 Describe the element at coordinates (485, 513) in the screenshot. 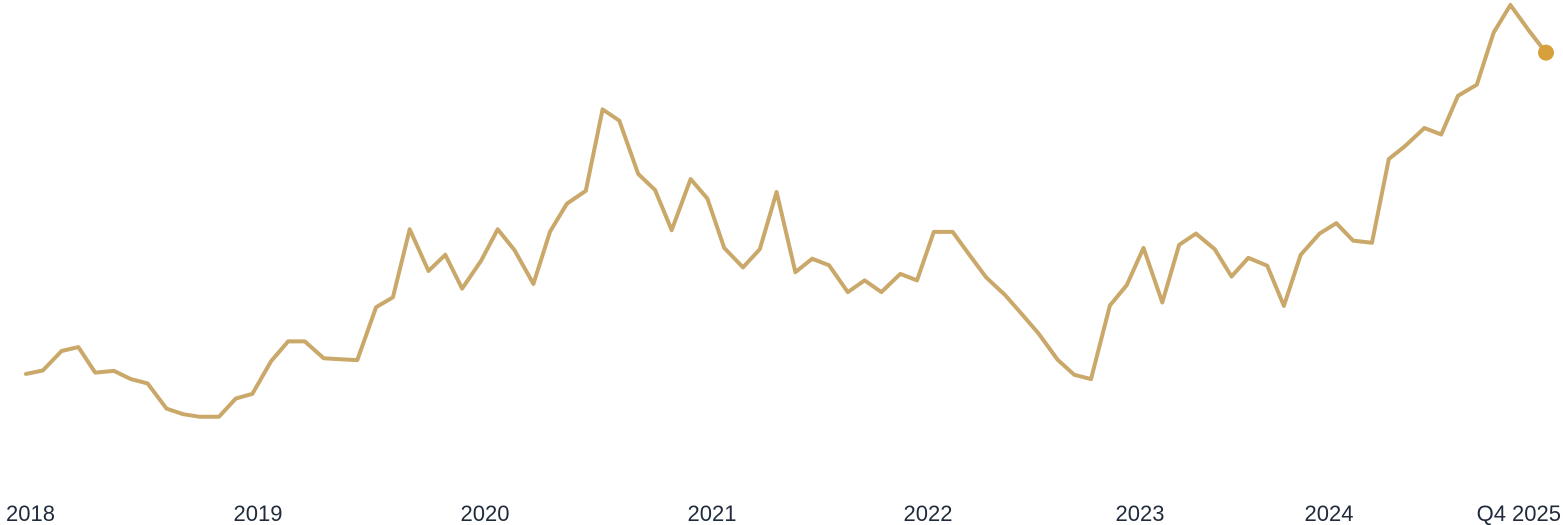

I see `x-tick-label: 2020` at that location.